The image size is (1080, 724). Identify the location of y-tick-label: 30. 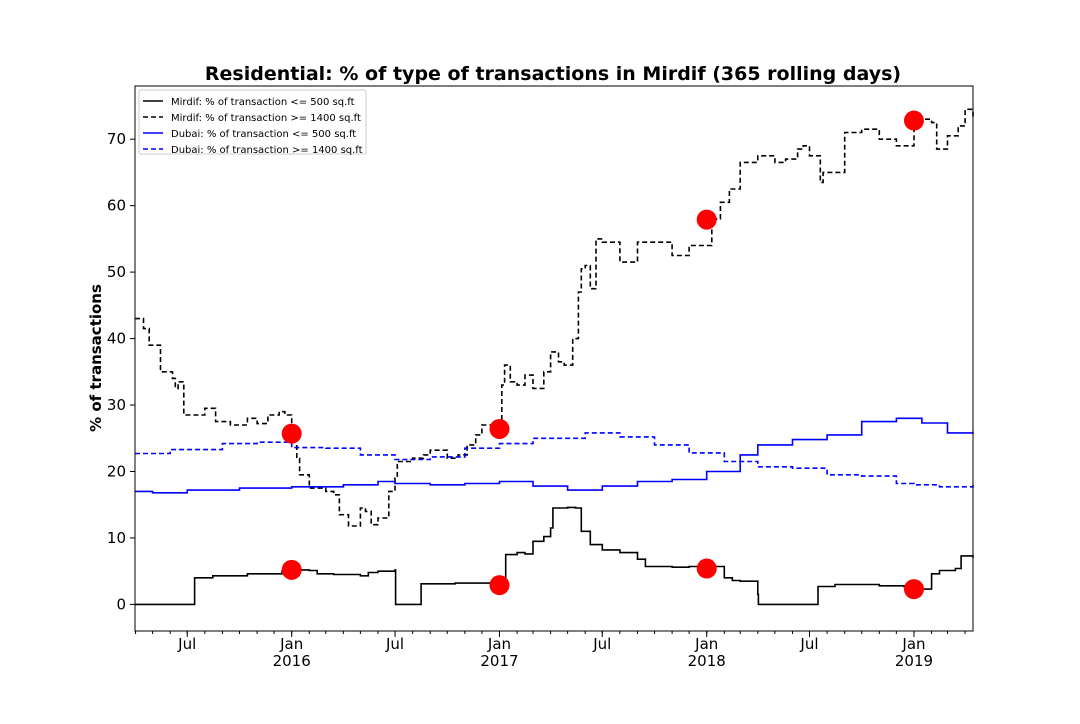
(116, 405).